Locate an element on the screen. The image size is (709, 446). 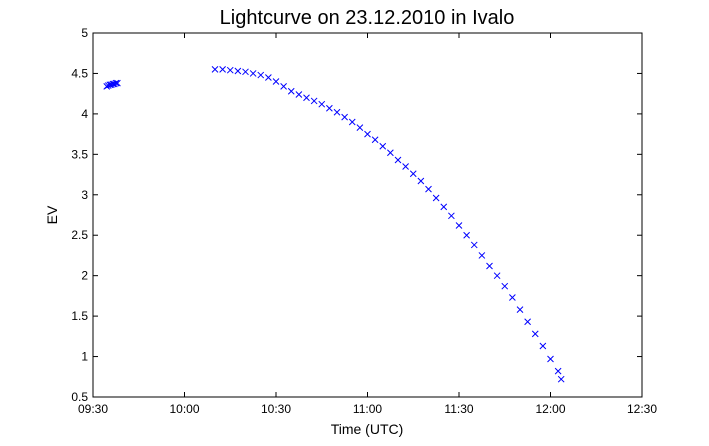
y-tick-label: 4.5 is located at coordinates (79, 73).